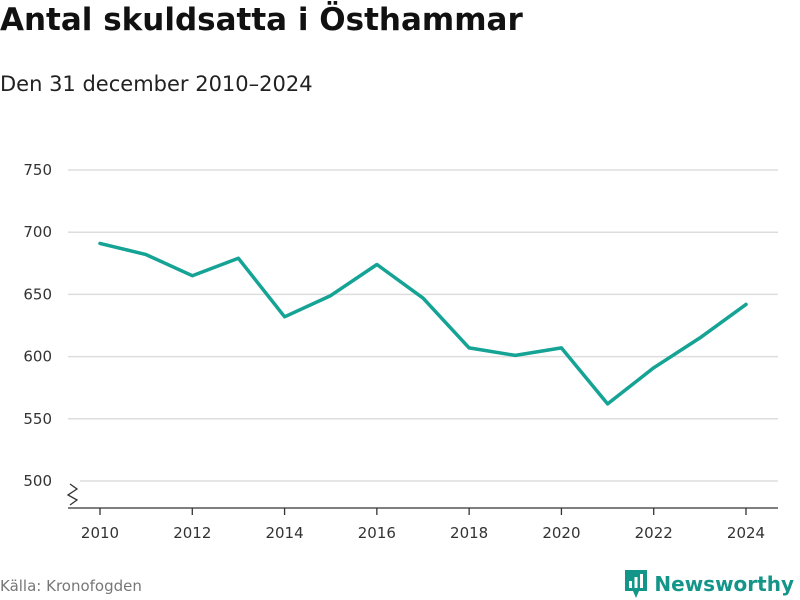 The width and height of the screenshot is (800, 600). I want to click on y-tick-label-600: 600, so click(37, 357).